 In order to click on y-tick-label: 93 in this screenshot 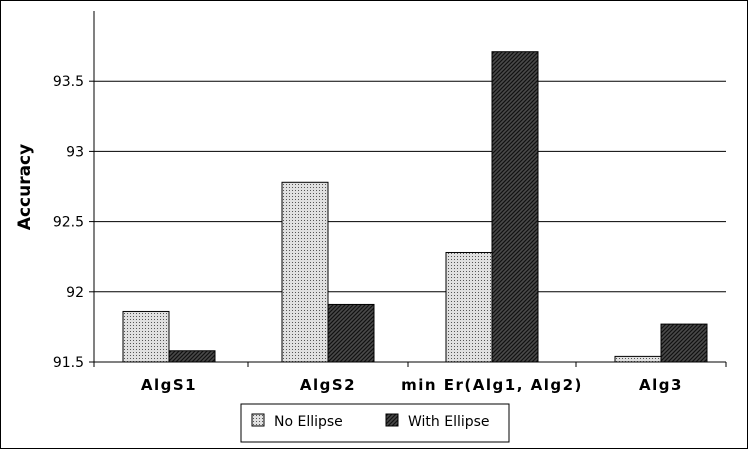, I will do `click(75, 152)`.